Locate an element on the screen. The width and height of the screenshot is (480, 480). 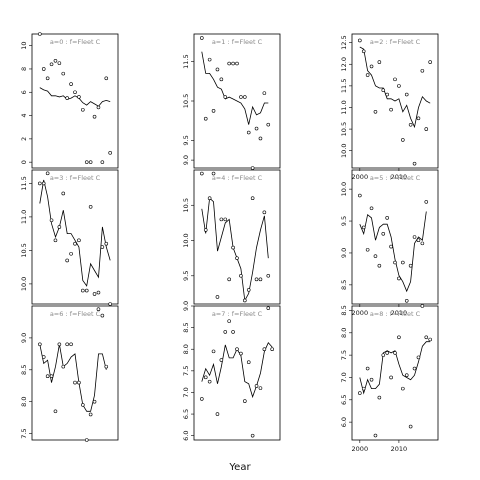
panel-title: a=5 : f=Fleet C is located at coordinates (395, 178).